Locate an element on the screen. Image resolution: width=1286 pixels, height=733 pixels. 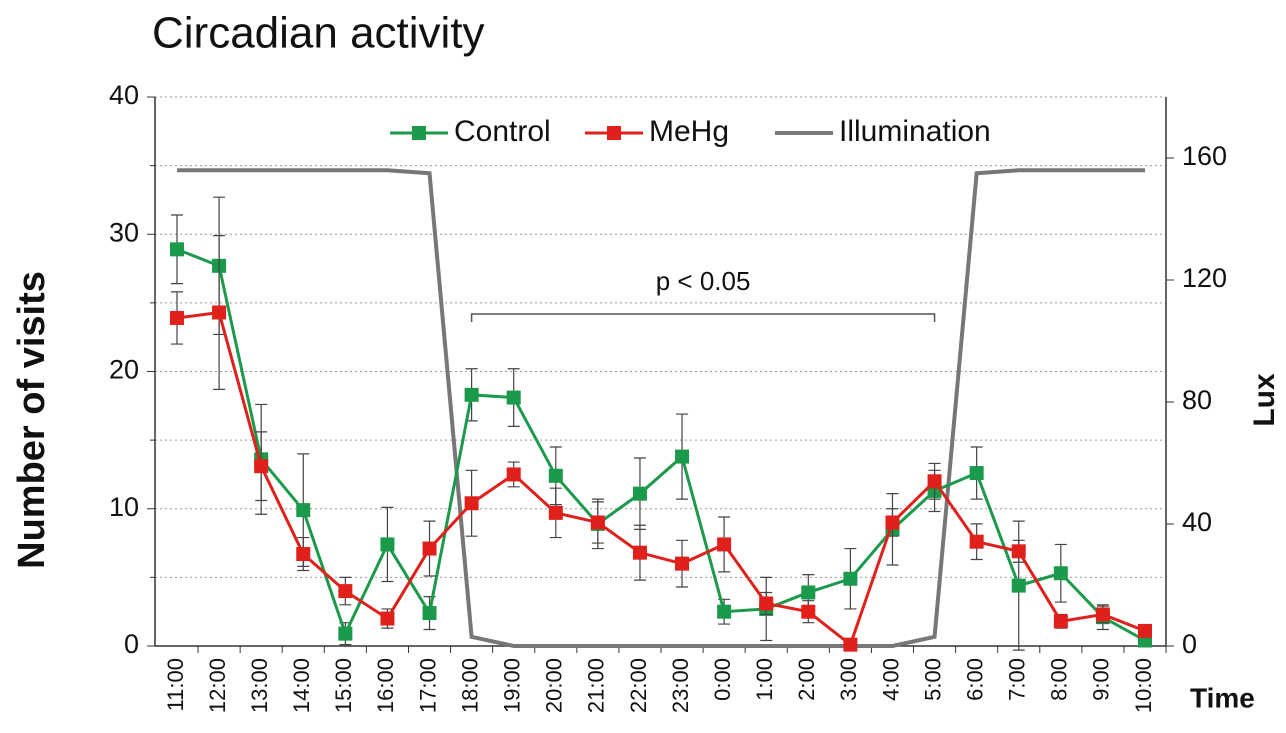
x-tick-label: 4:00 is located at coordinates (890, 679).